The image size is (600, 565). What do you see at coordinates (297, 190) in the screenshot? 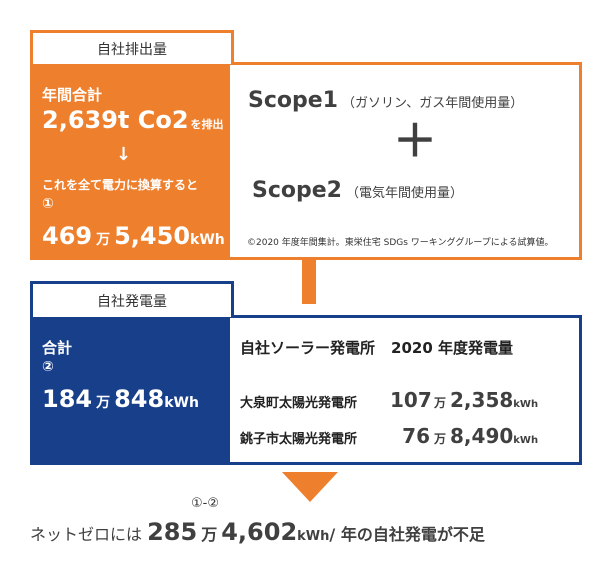
I see `scope2-name: Scope2` at bounding box center [297, 190].